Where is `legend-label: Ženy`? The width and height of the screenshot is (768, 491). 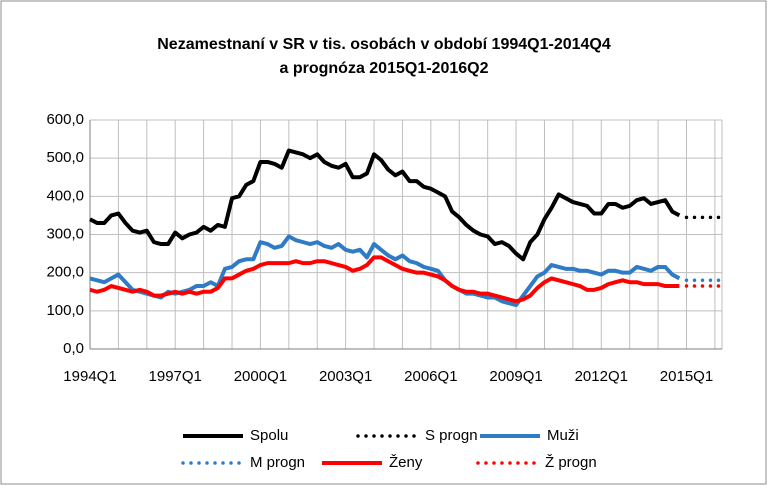
legend-label: Ženy is located at coordinates (406, 462).